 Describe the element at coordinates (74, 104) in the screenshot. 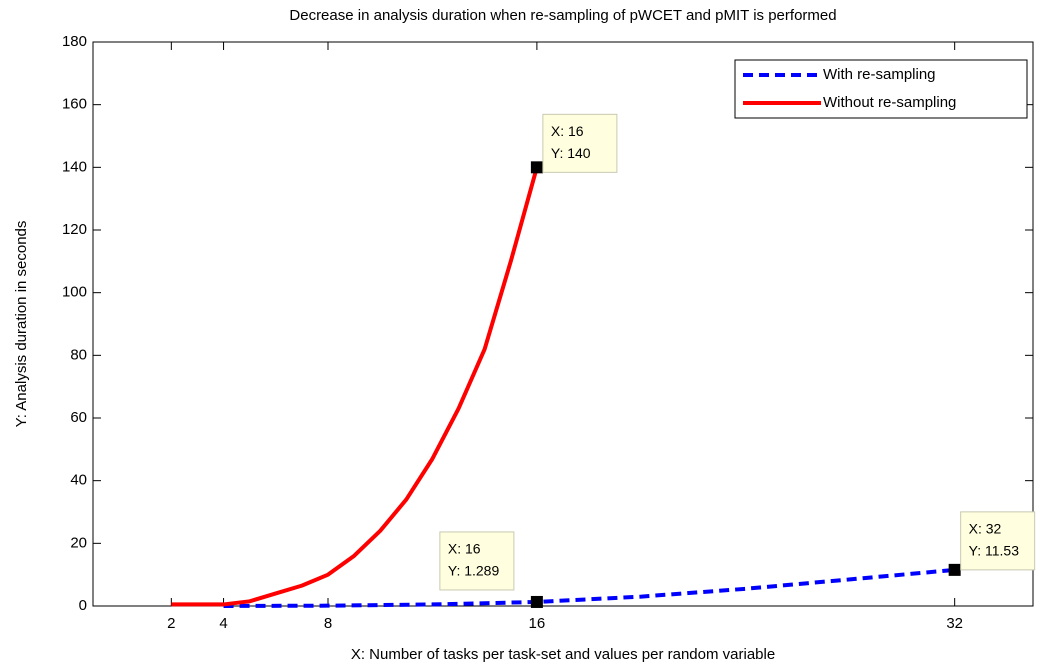

I see `y-tick-label: 160` at that location.